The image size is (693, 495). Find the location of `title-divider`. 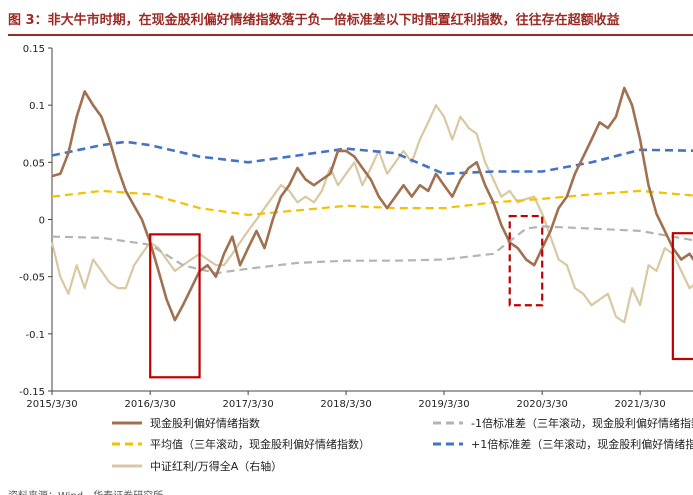

title-divider is located at coordinates (350, 35).